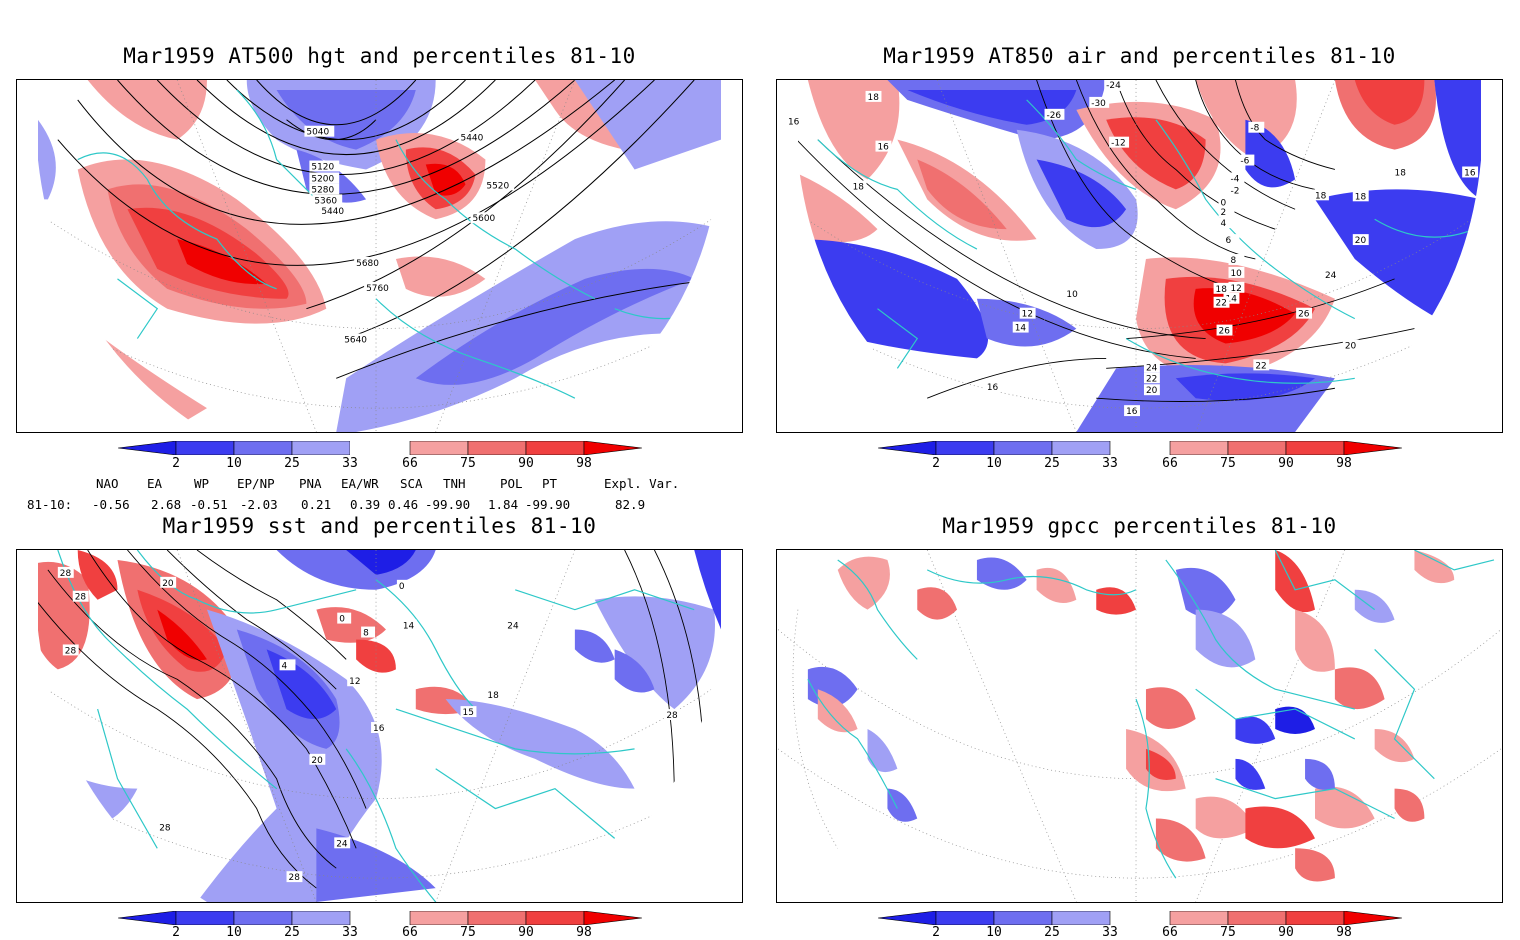  What do you see at coordinates (411, 483) in the screenshot?
I see `index-header-sca: SCA` at bounding box center [411, 483].